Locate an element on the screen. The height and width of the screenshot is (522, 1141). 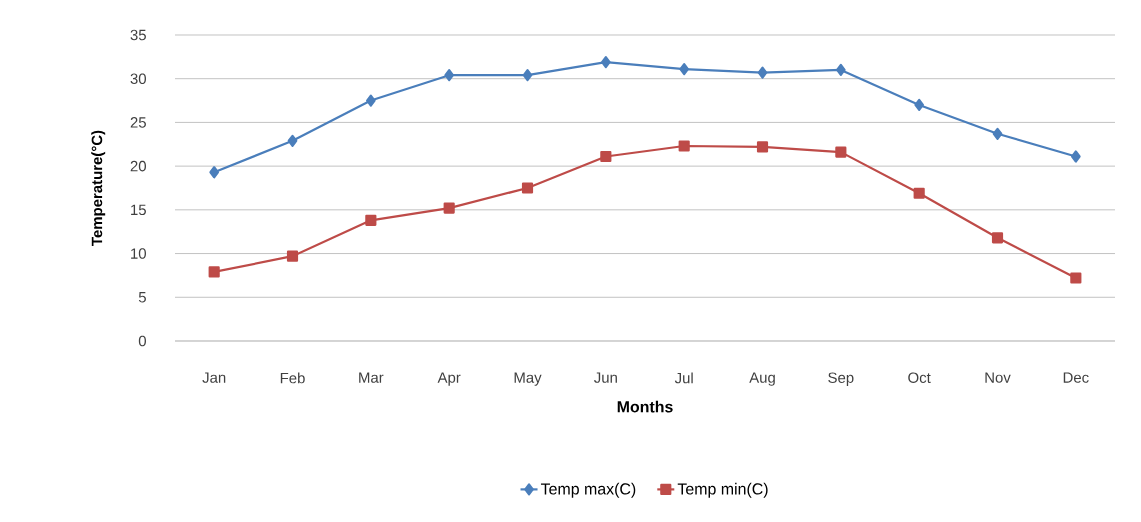
x-tick-label: Feb is located at coordinates (292, 378).